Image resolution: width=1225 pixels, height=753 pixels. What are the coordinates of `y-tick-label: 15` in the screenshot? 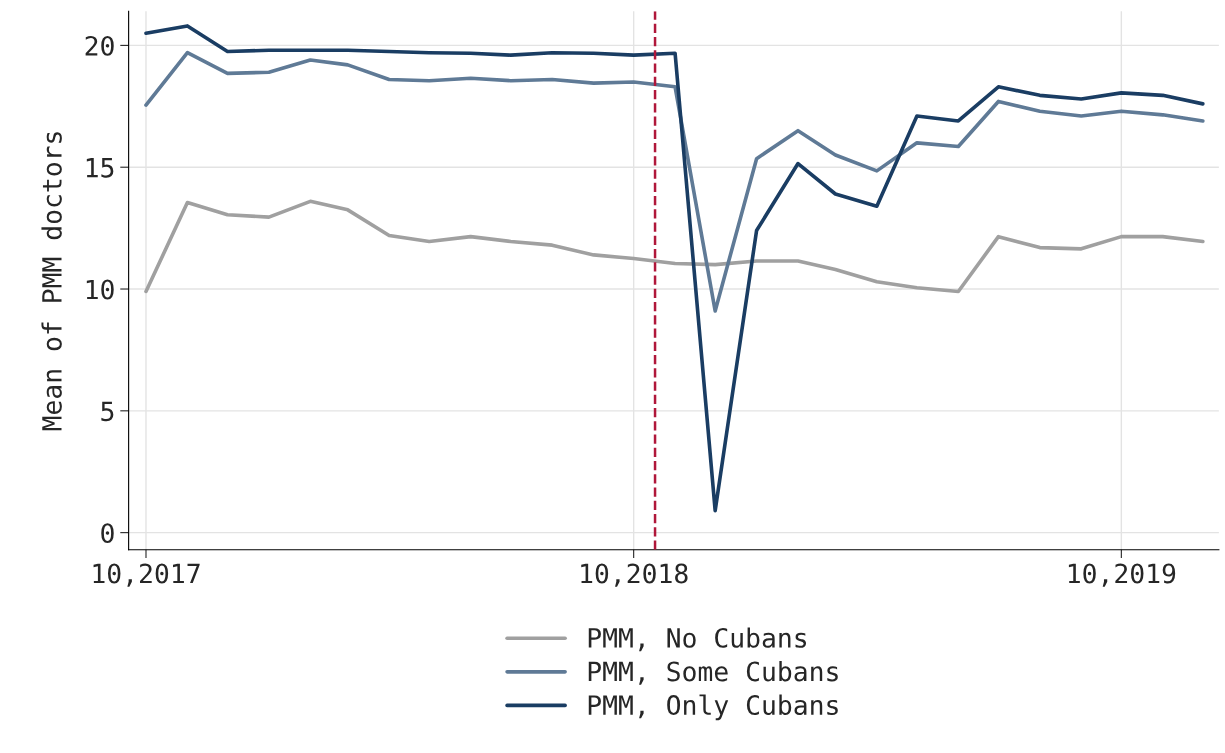 It's located at (100, 168).